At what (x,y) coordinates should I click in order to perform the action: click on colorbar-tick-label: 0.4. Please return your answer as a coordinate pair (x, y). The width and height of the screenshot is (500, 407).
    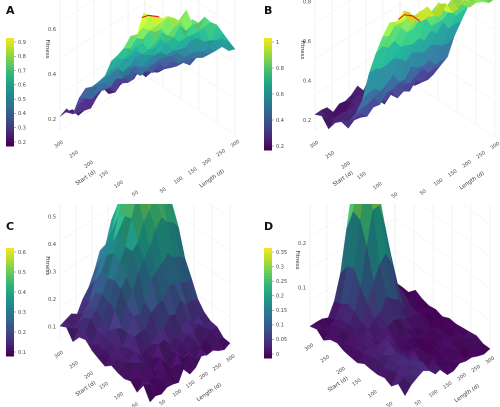
    Looking at the image, I should click on (22, 293).